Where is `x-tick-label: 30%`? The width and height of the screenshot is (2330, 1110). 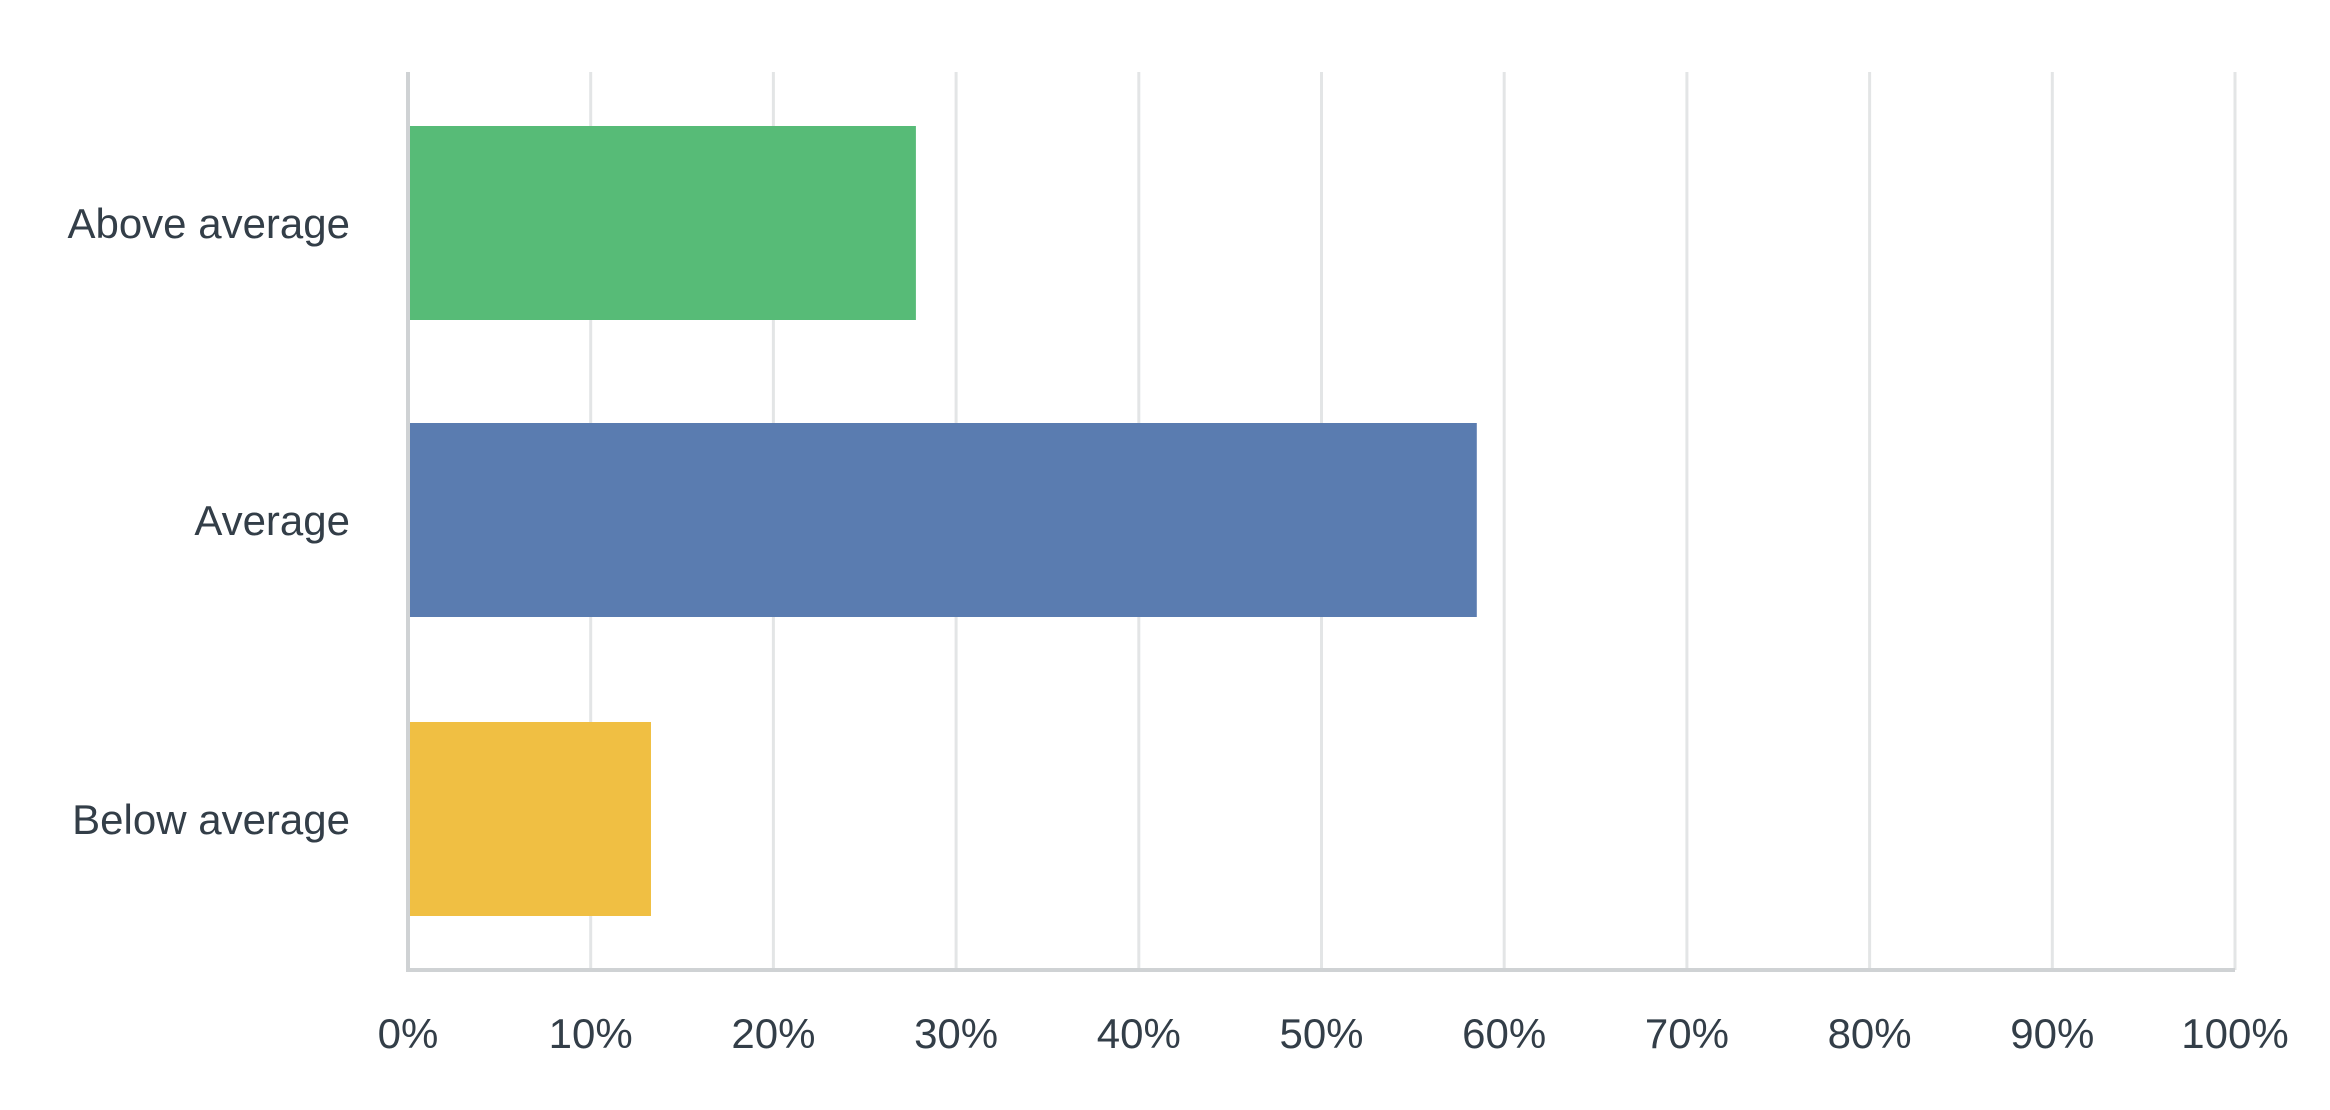 x-tick-label: 30% is located at coordinates (956, 1033).